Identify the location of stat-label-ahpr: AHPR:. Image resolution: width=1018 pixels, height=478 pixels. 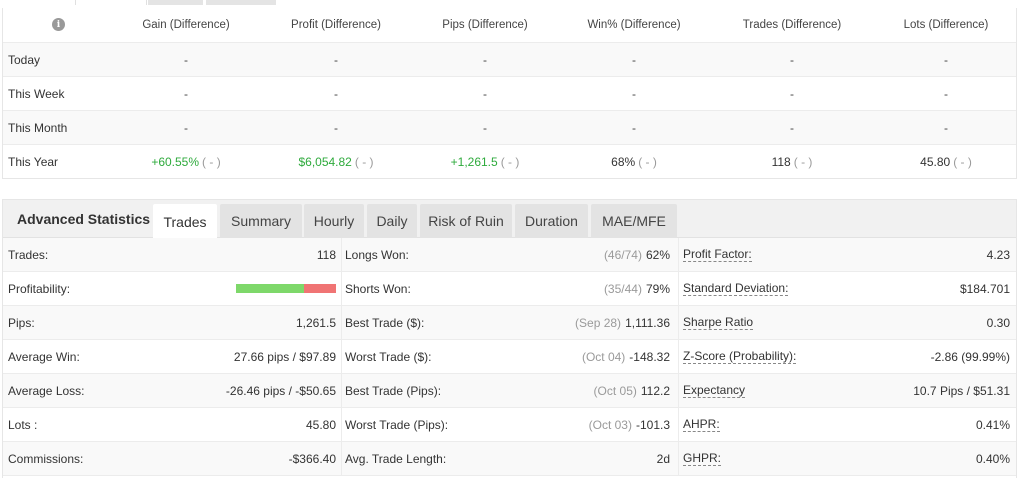
(701, 424).